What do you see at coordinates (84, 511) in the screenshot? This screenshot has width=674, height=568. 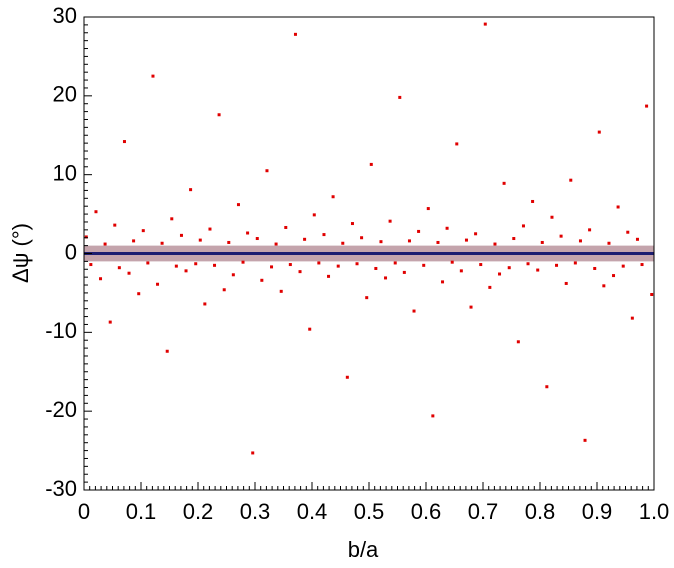 I see `x-tick-label: 0` at bounding box center [84, 511].